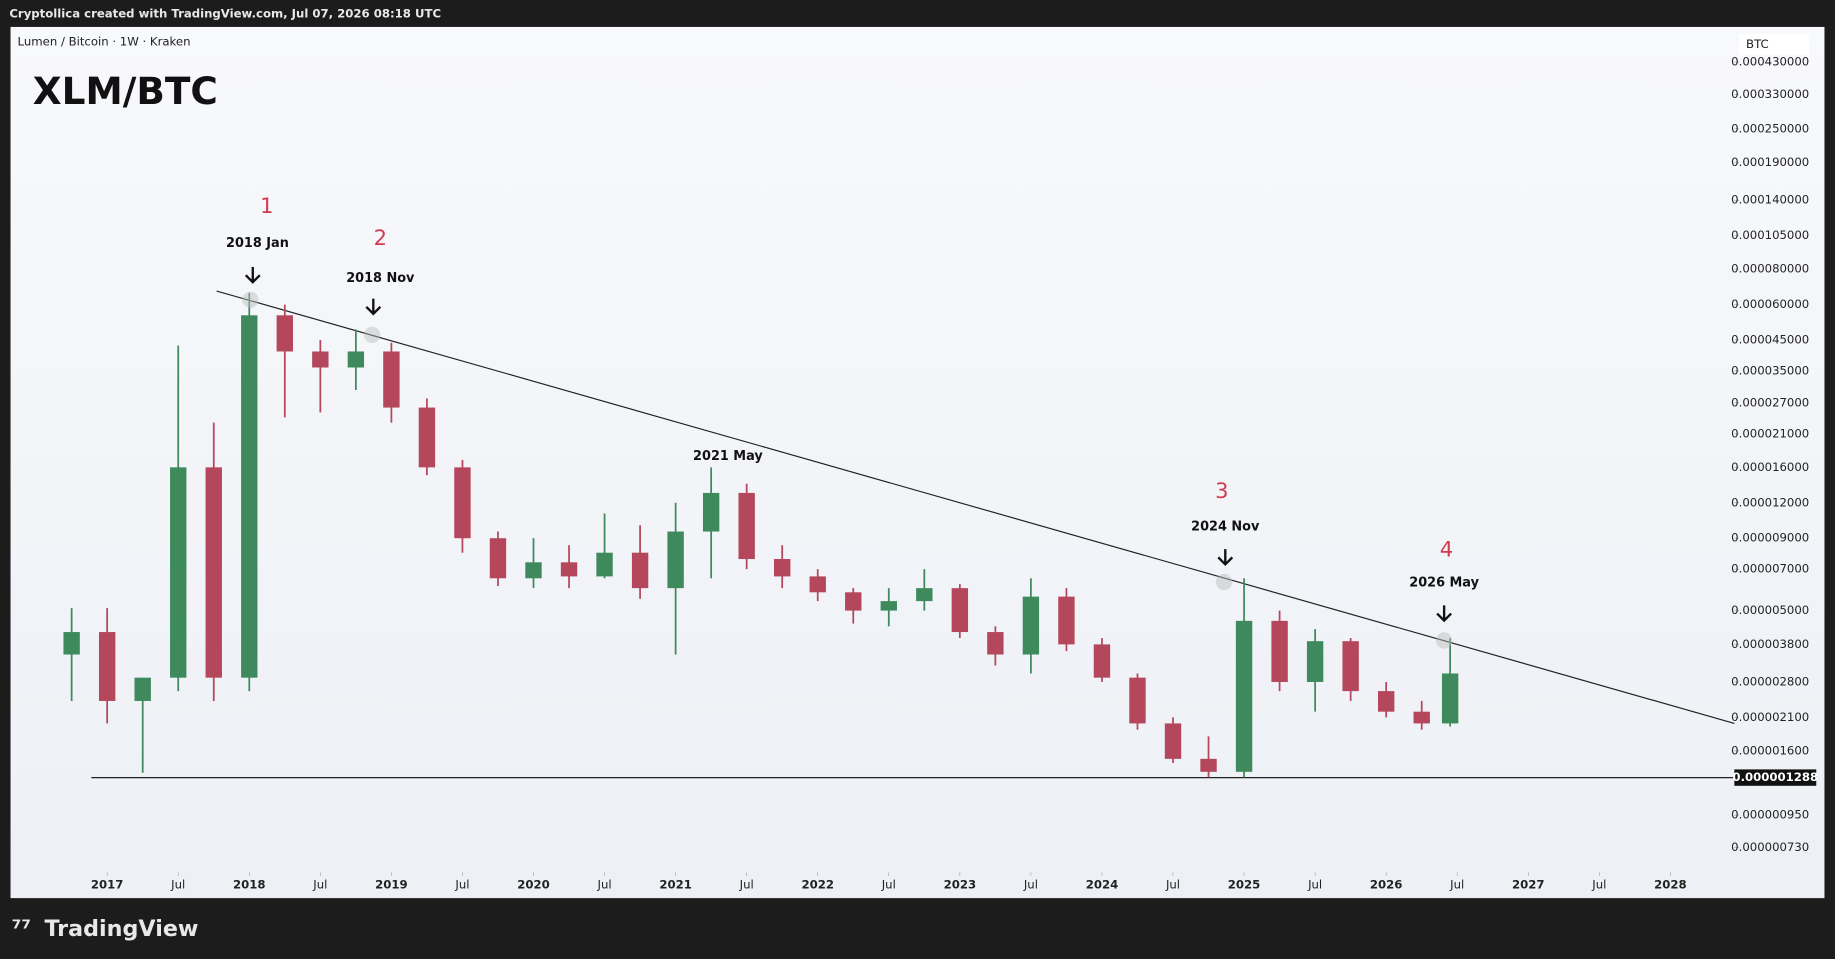 Image resolution: width=1835 pixels, height=959 pixels. I want to click on x-tick-label: 2020, so click(533, 885).